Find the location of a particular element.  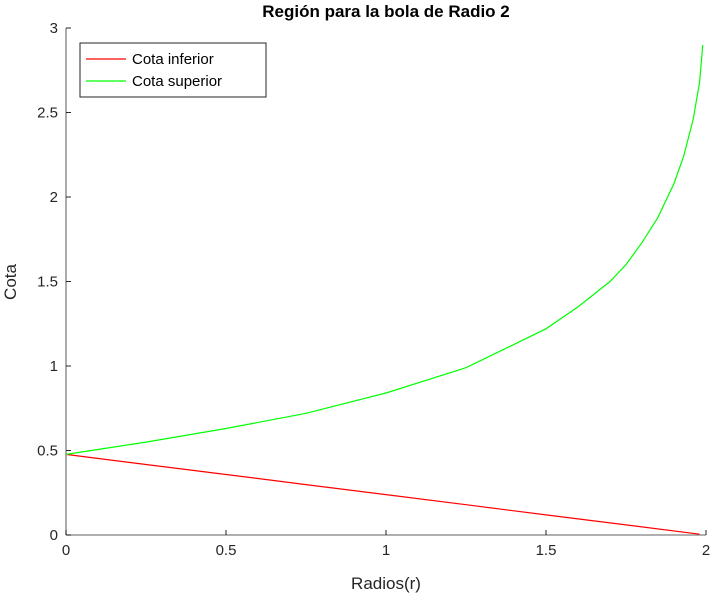

y-tick-label: 1 is located at coordinates (54, 366).